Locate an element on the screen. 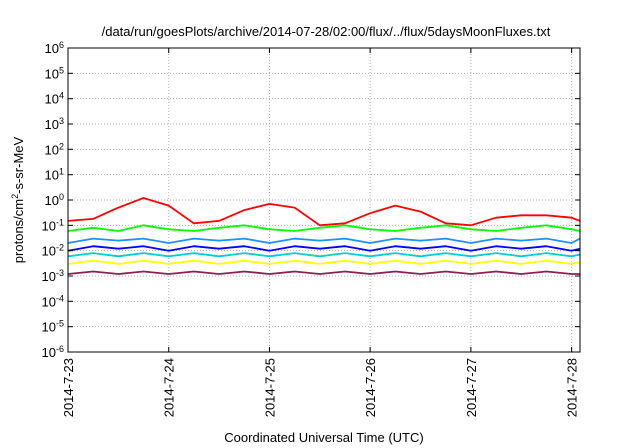 Image resolution: width=640 pixels, height=448 pixels. y-tick-label: 10⁻⁴ is located at coordinates (53, 301).